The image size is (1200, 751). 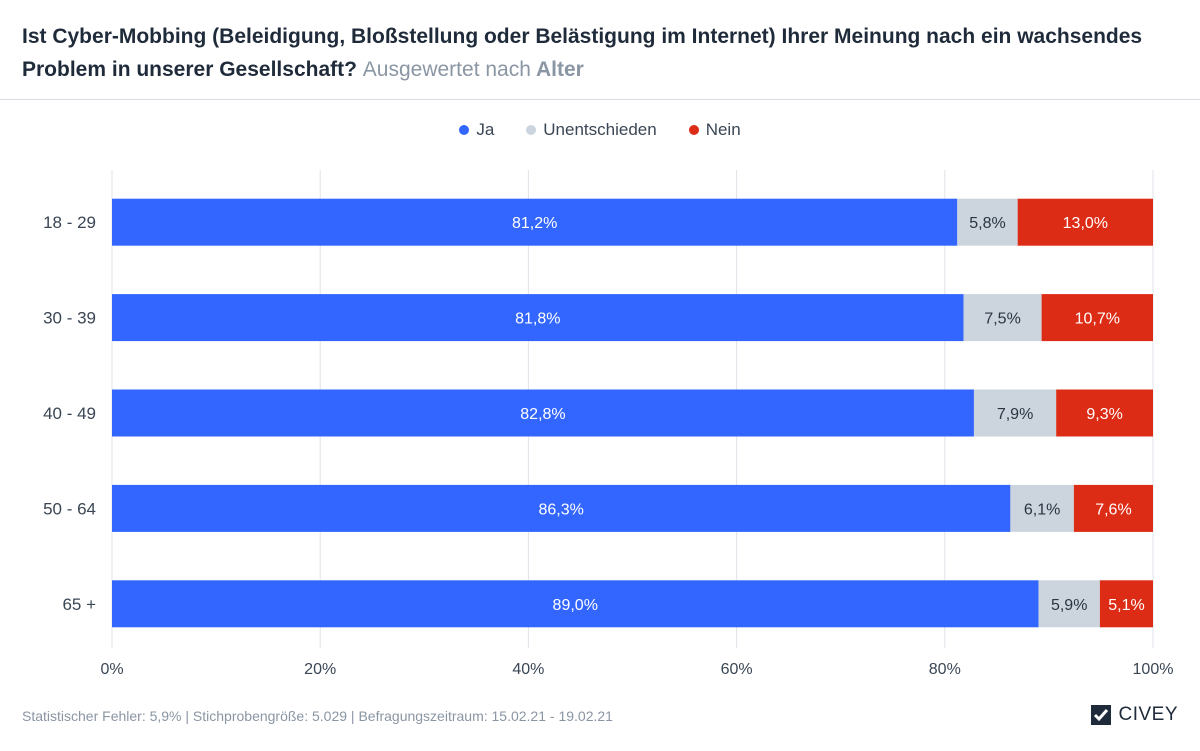 I want to click on legend-label-ja: Ja, so click(x=485, y=129).